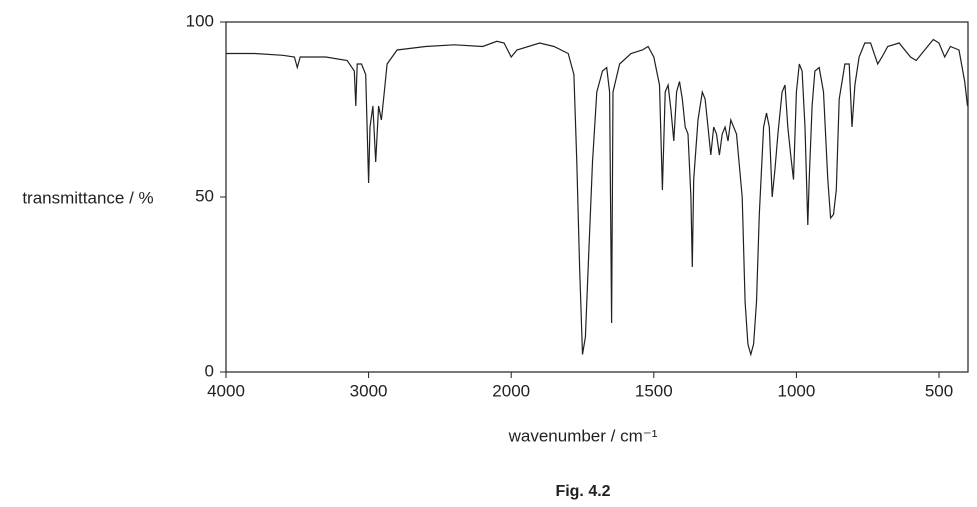  What do you see at coordinates (939, 390) in the screenshot?
I see `x-tick-label: 500` at bounding box center [939, 390].